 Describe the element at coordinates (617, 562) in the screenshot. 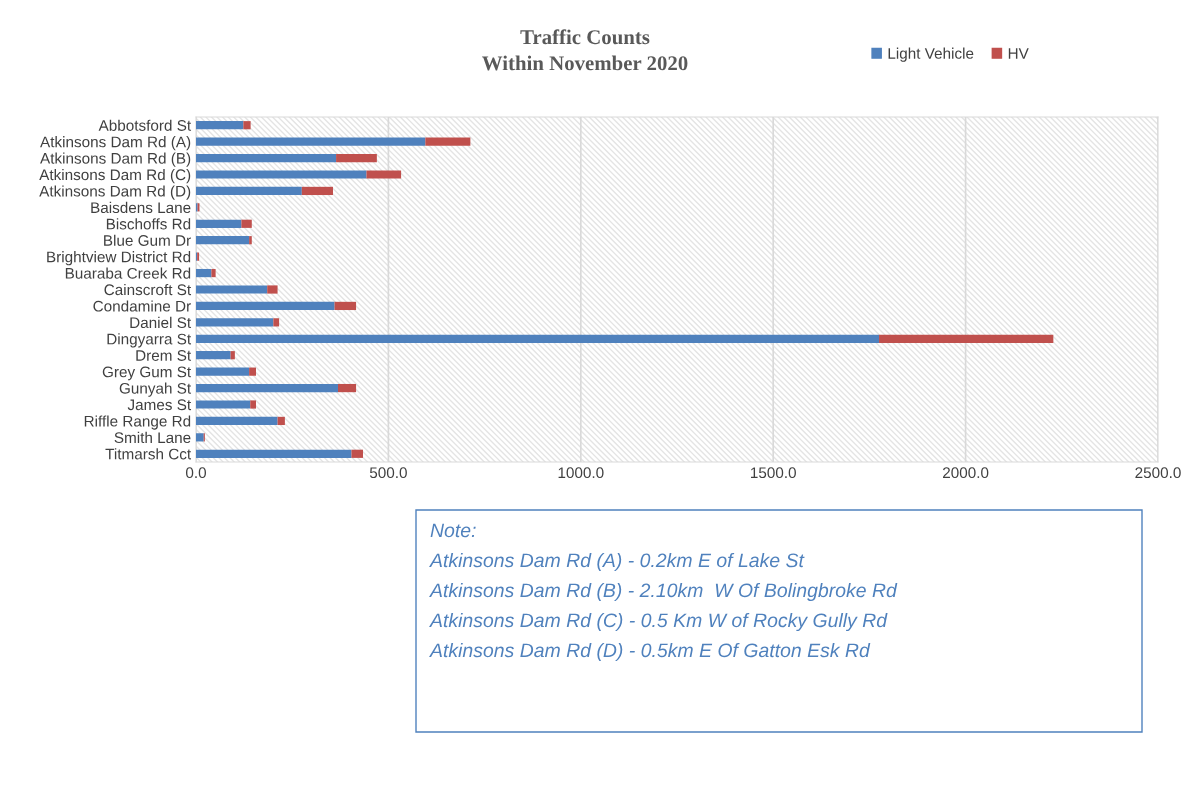

I see `text: Atkinsons Dam Rd (A) - 0.2km E of Lake St` at that location.